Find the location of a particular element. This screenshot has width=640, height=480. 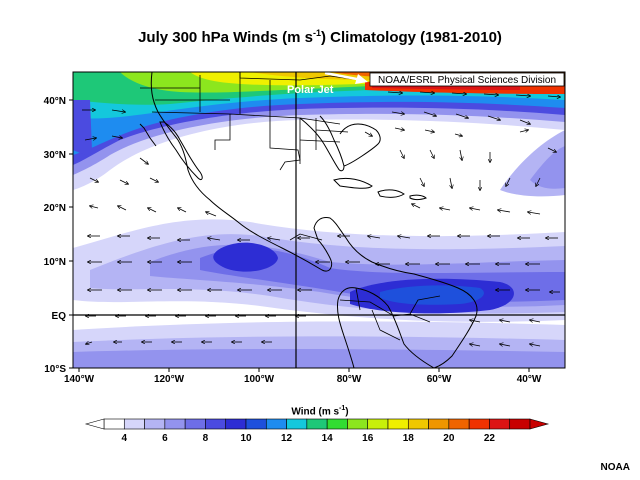

lon-label-140w: 140°W is located at coordinates (79, 379).